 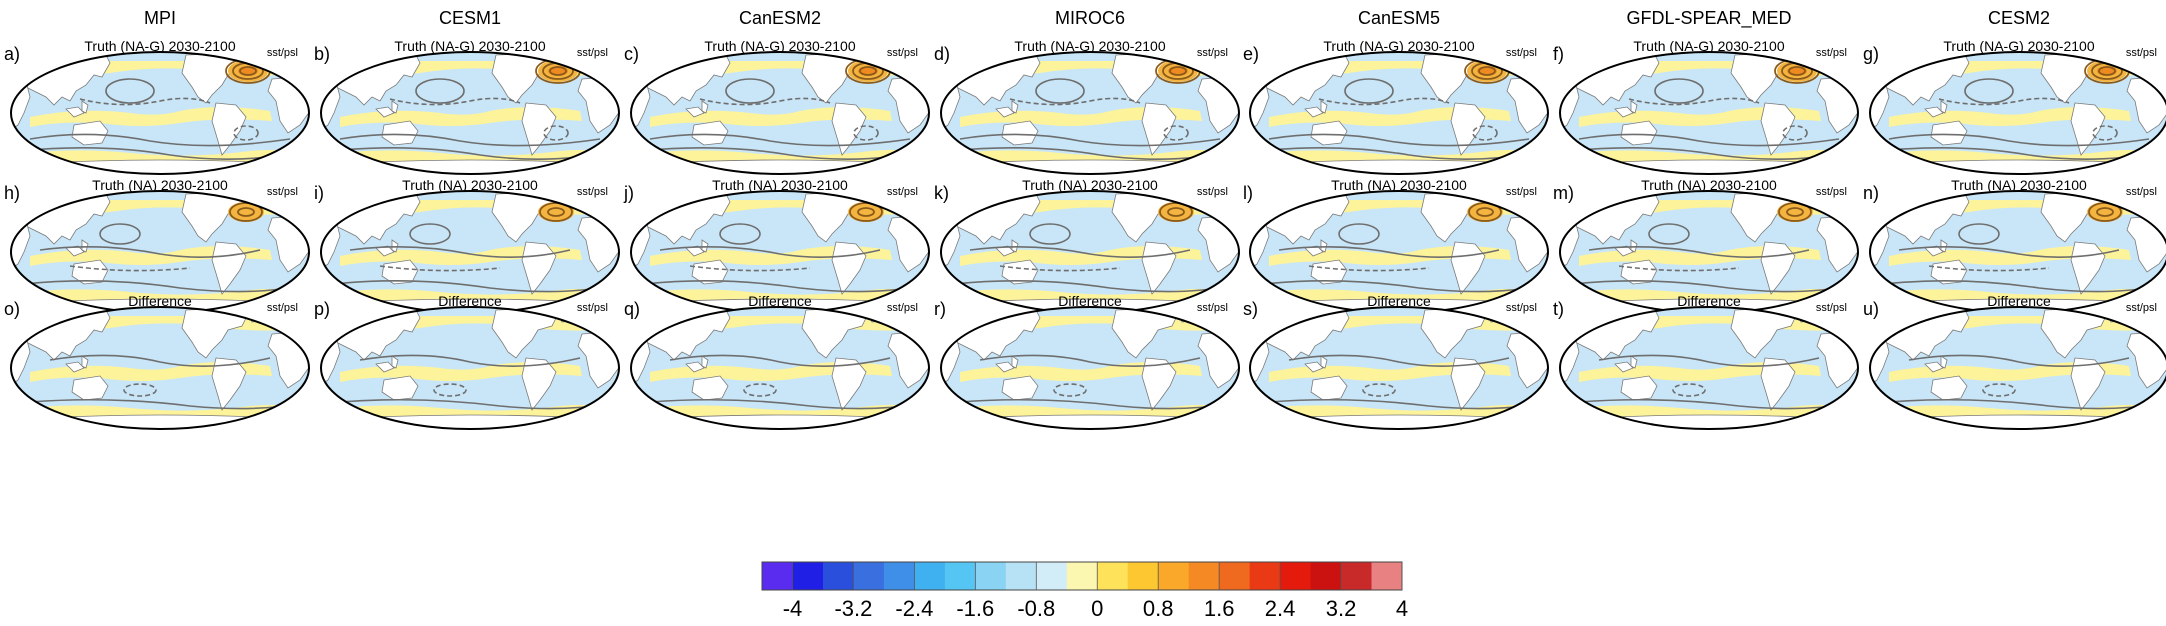 What do you see at coordinates (914, 608) in the screenshot?
I see `colorbar-tick-label: -2.4` at bounding box center [914, 608].